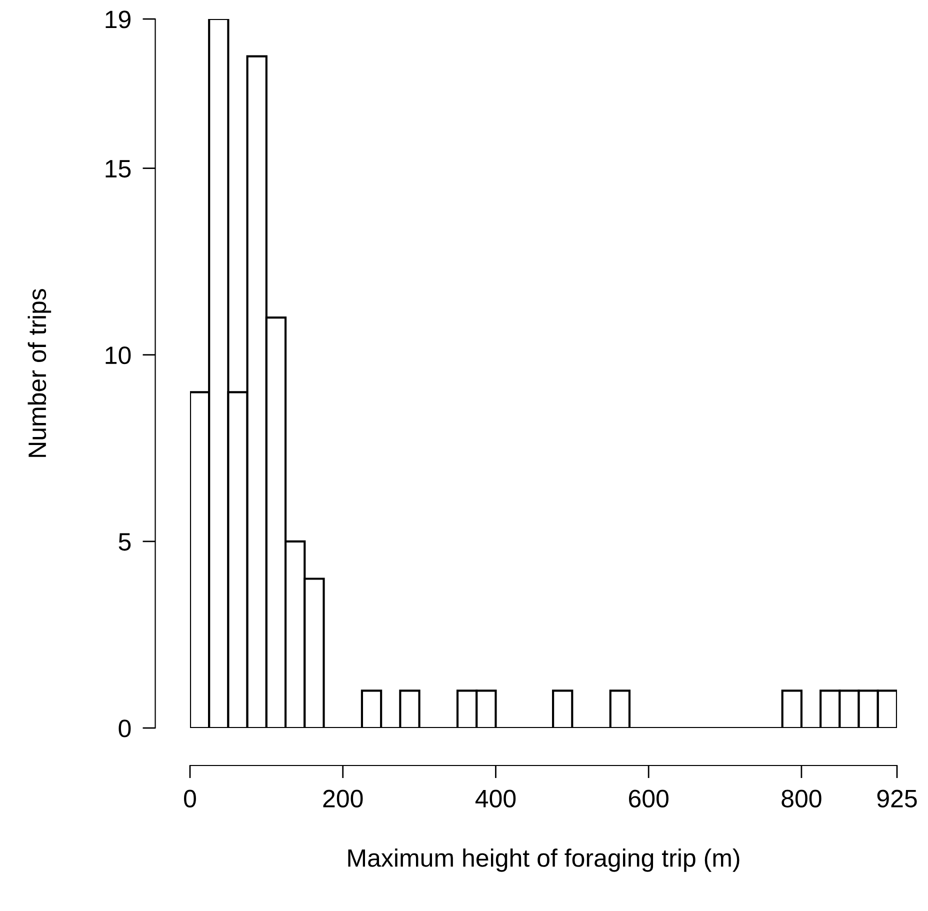  Describe the element at coordinates (495, 799) in the screenshot. I see `x-tick-label: 400` at that location.